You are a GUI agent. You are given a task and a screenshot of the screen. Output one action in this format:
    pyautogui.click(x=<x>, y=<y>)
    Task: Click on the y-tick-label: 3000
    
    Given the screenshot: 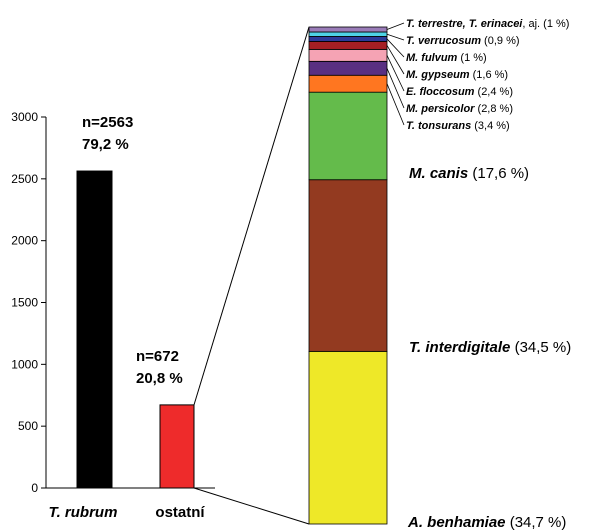 What is the action you would take?
    pyautogui.click(x=24, y=117)
    